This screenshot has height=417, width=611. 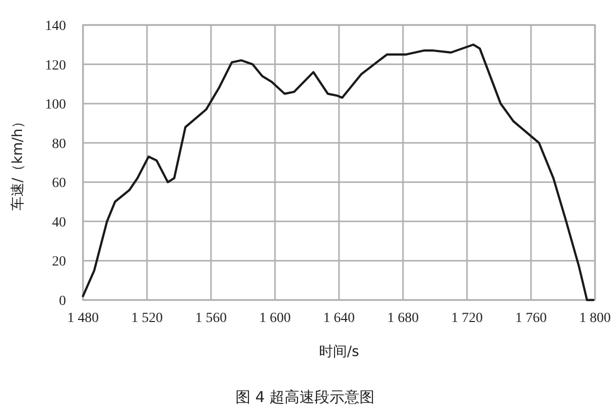 What do you see at coordinates (59, 222) in the screenshot?
I see `y-tick-label: 40` at bounding box center [59, 222].